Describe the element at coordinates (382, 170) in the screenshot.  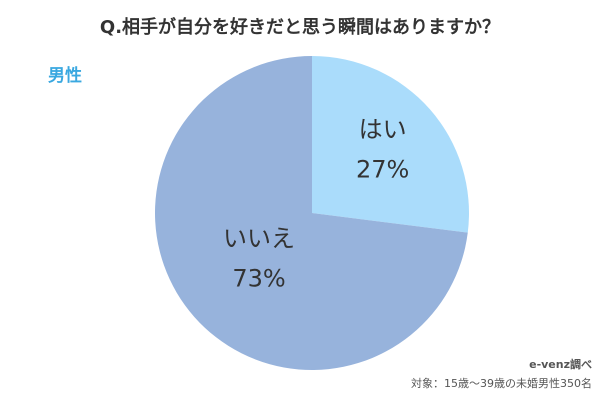
I see `slice-value-label: 27%` at that location.